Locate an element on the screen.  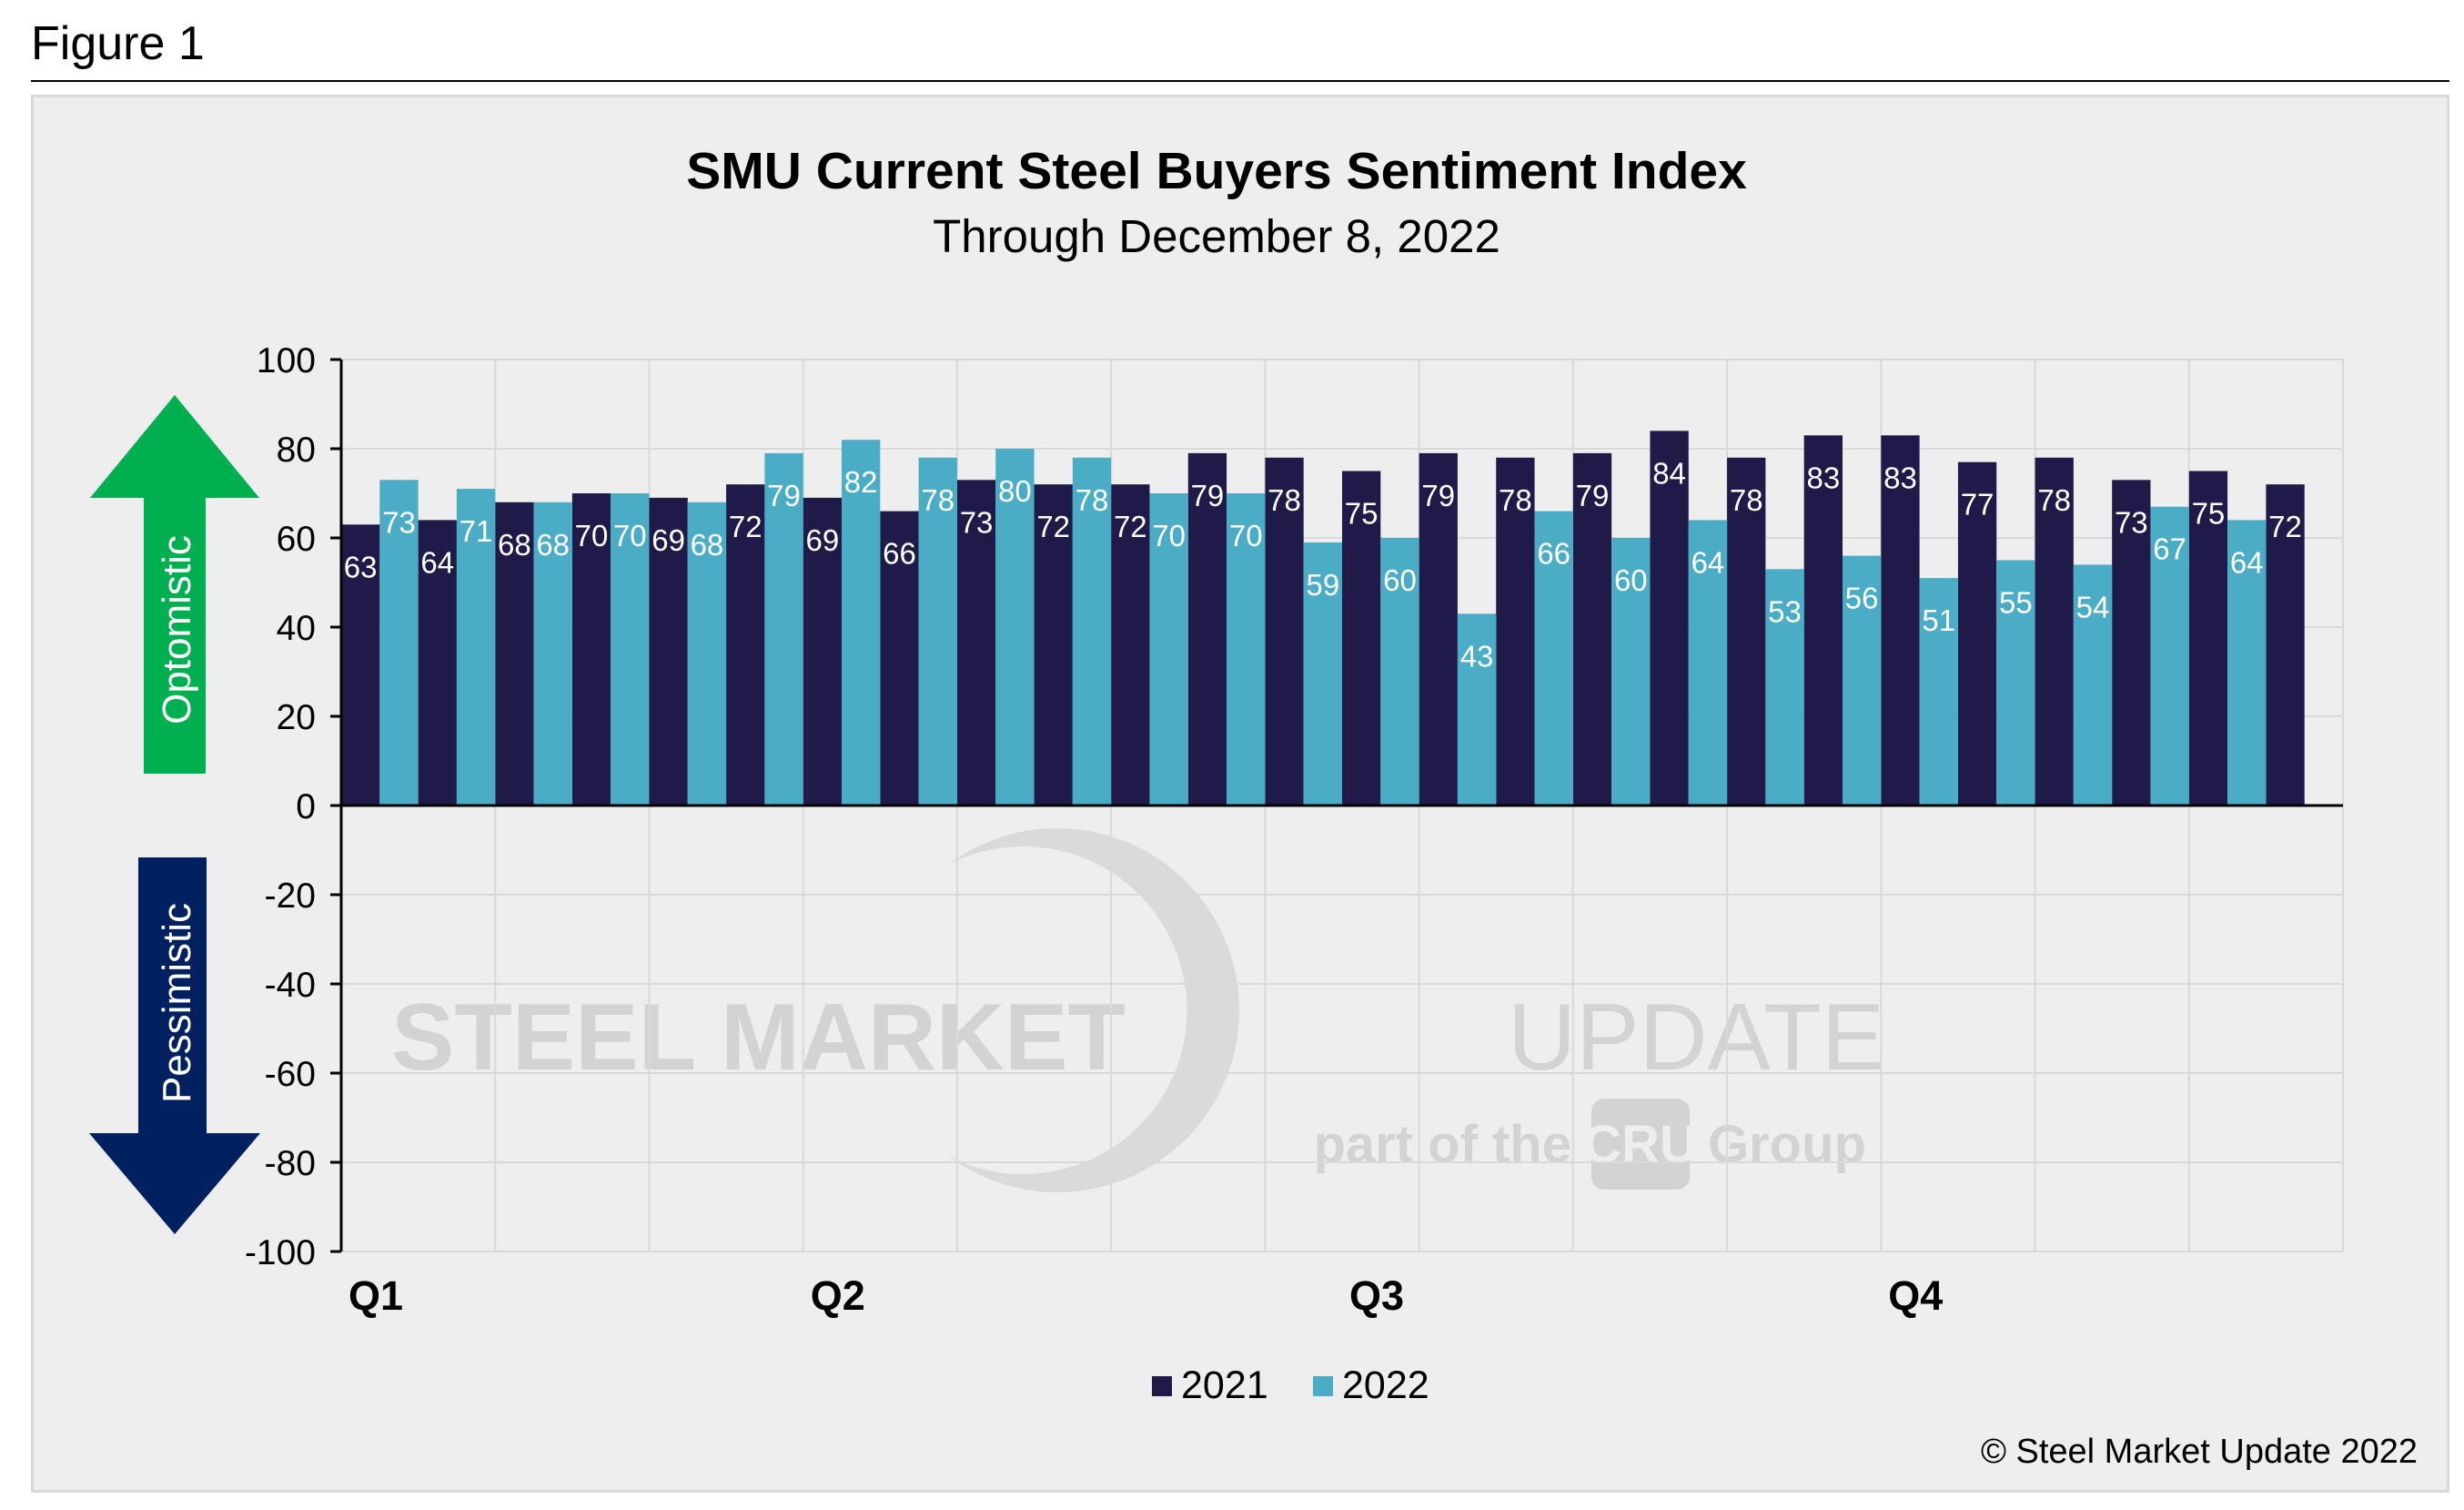
y-tick-label: -20 is located at coordinates (290, 896).